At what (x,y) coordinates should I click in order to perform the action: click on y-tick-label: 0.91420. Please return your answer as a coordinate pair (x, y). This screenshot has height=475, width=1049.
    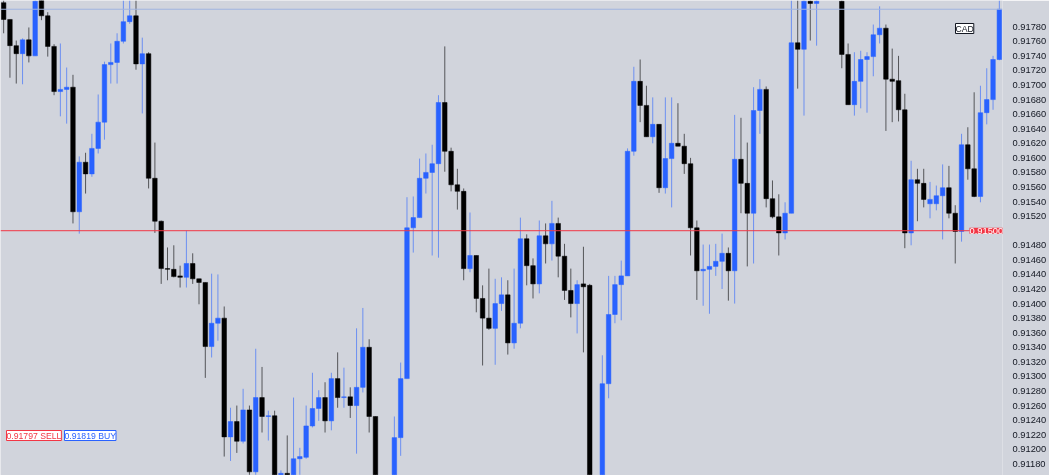
    Looking at the image, I should click on (1029, 289).